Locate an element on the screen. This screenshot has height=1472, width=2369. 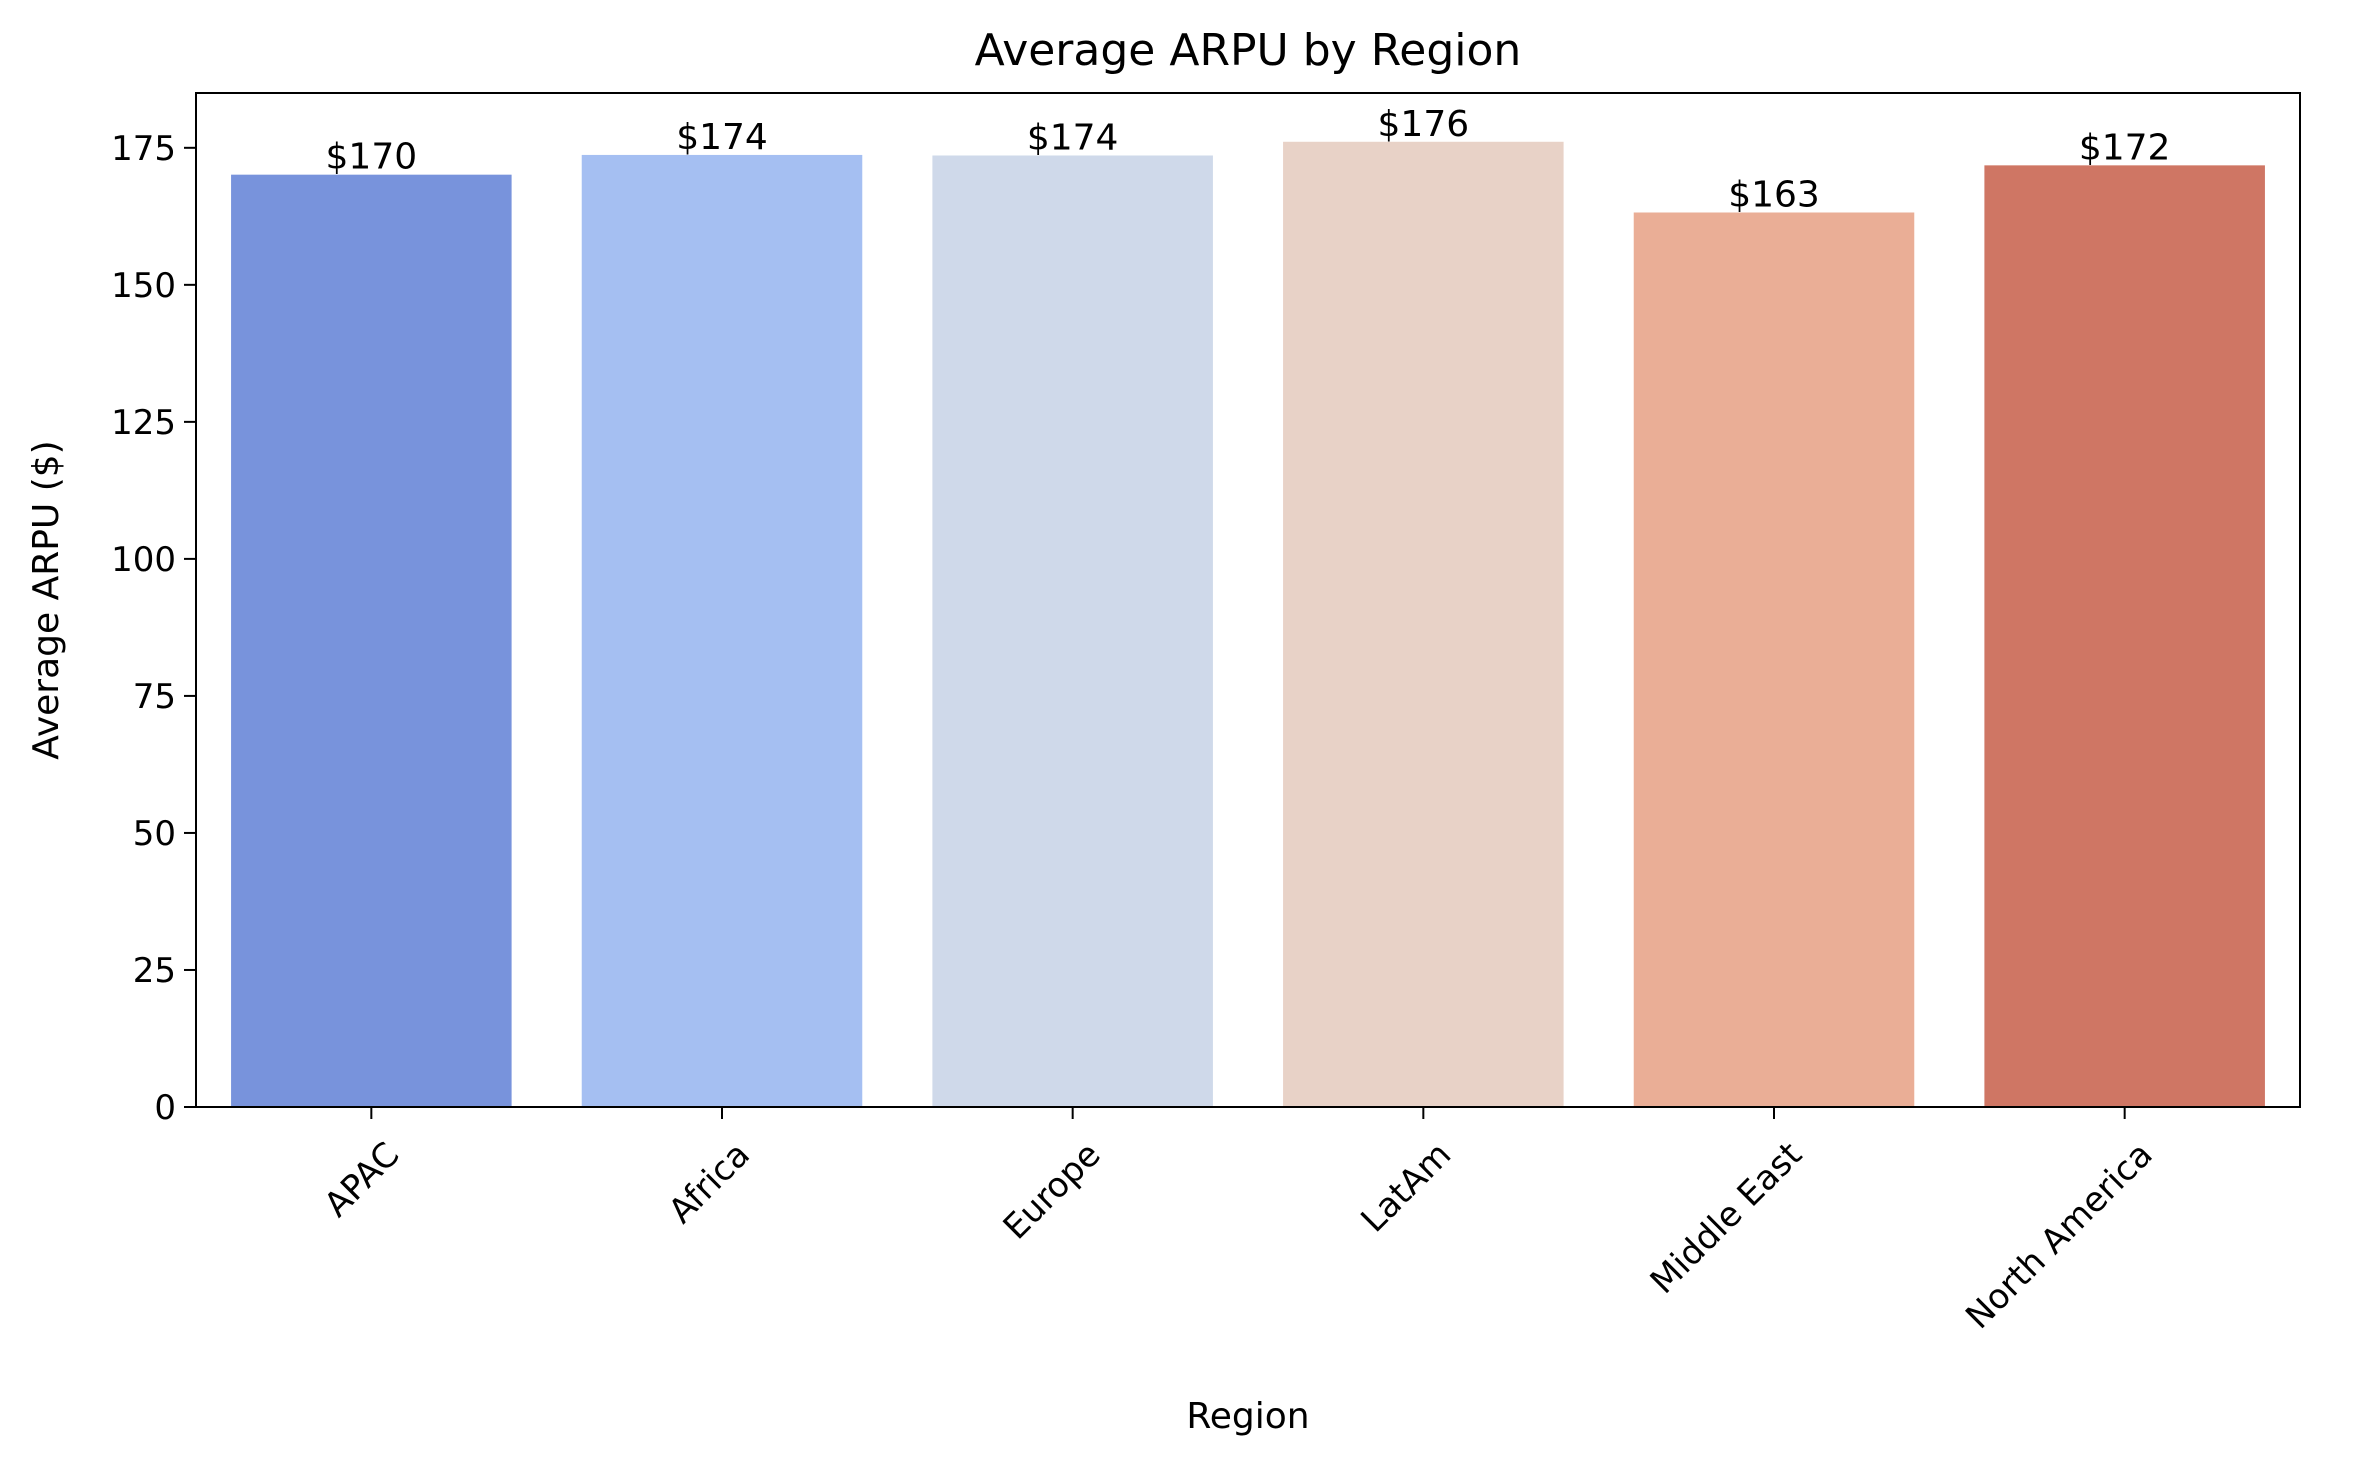
y-tick-label: 0 is located at coordinates (165, 1108).